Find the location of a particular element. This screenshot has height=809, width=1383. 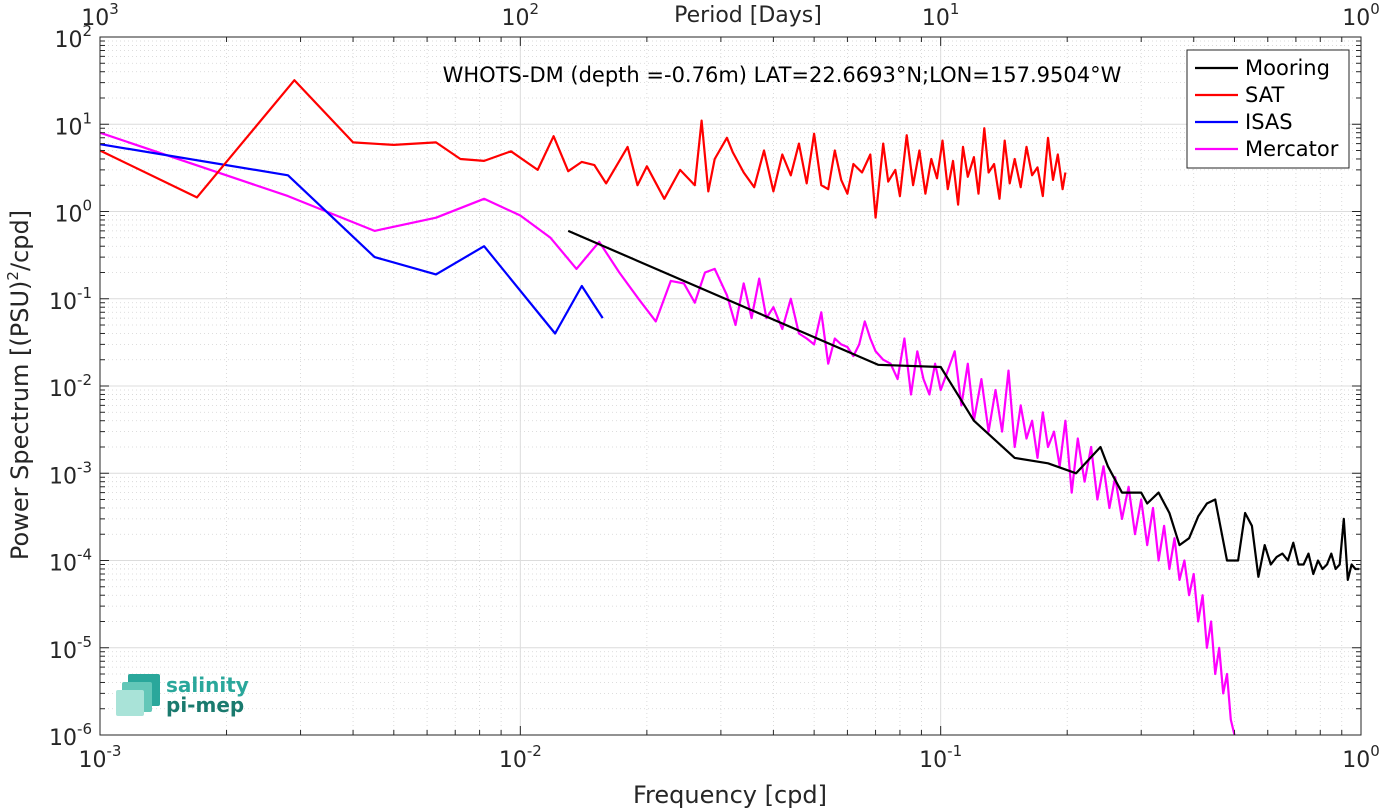

y-tick-label: 10⁰ is located at coordinates (73, 212).